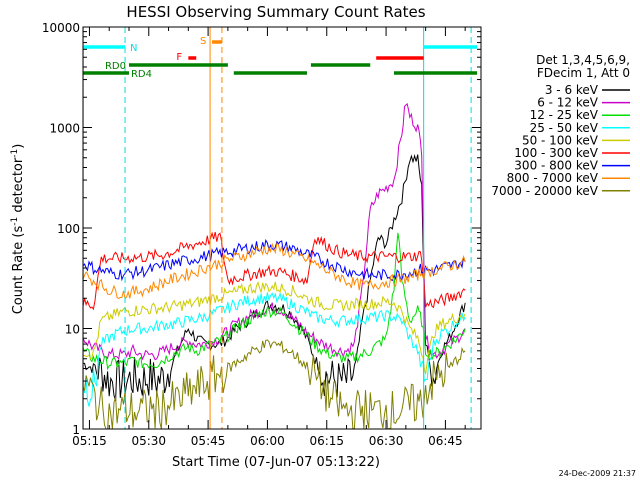 The width and height of the screenshot is (640, 480). I want to click on x-tick-label: 06:15, so click(326, 441).